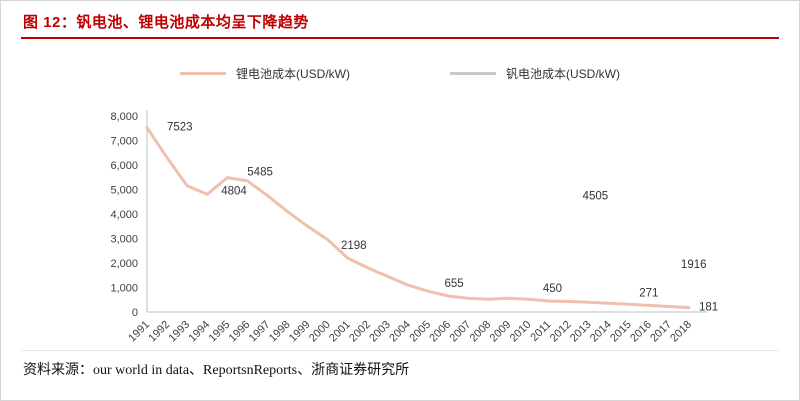 This screenshot has width=800, height=401. I want to click on x-tick-label: 1998, so click(280, 332).